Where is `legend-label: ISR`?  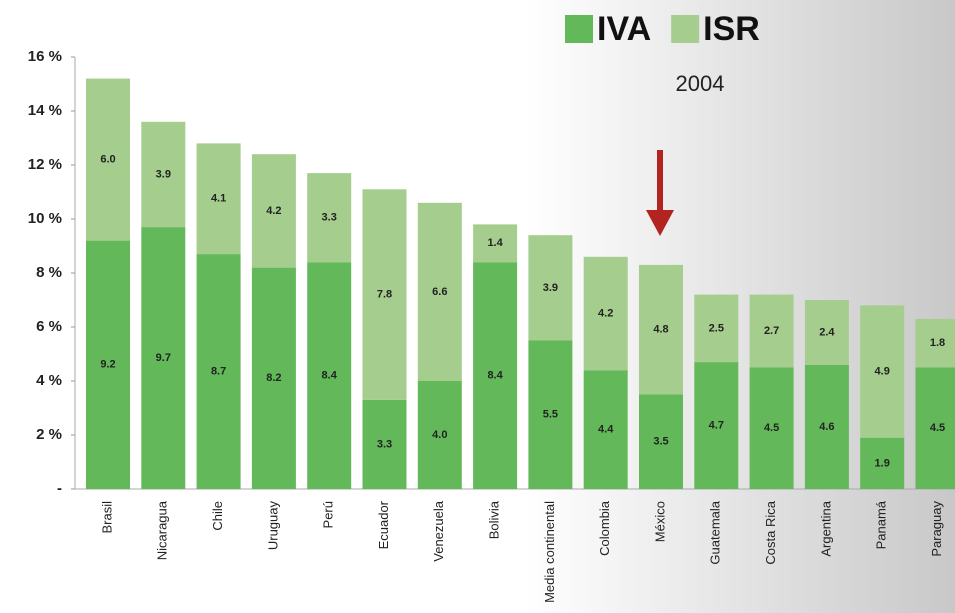 legend-label: ISR is located at coordinates (731, 29).